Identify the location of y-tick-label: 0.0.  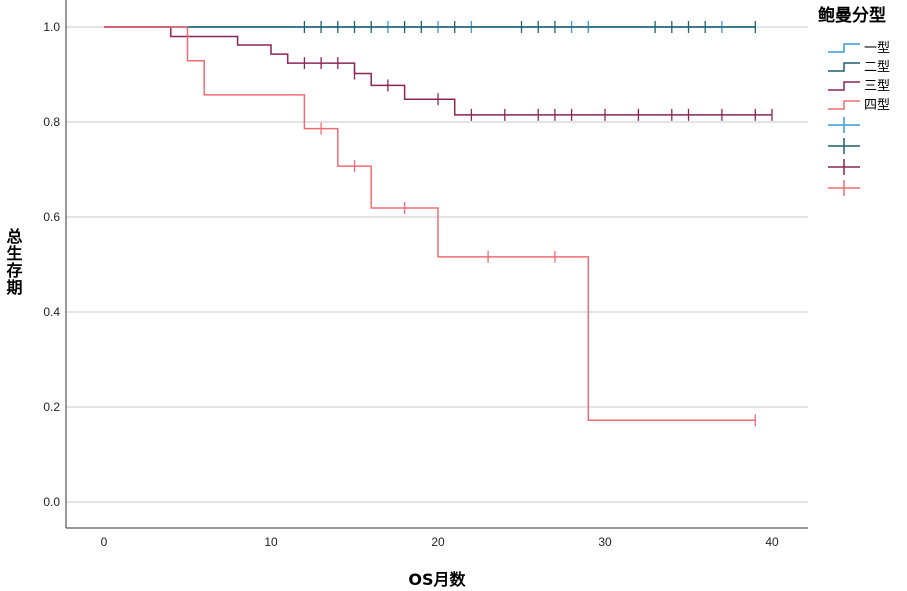
(51, 502).